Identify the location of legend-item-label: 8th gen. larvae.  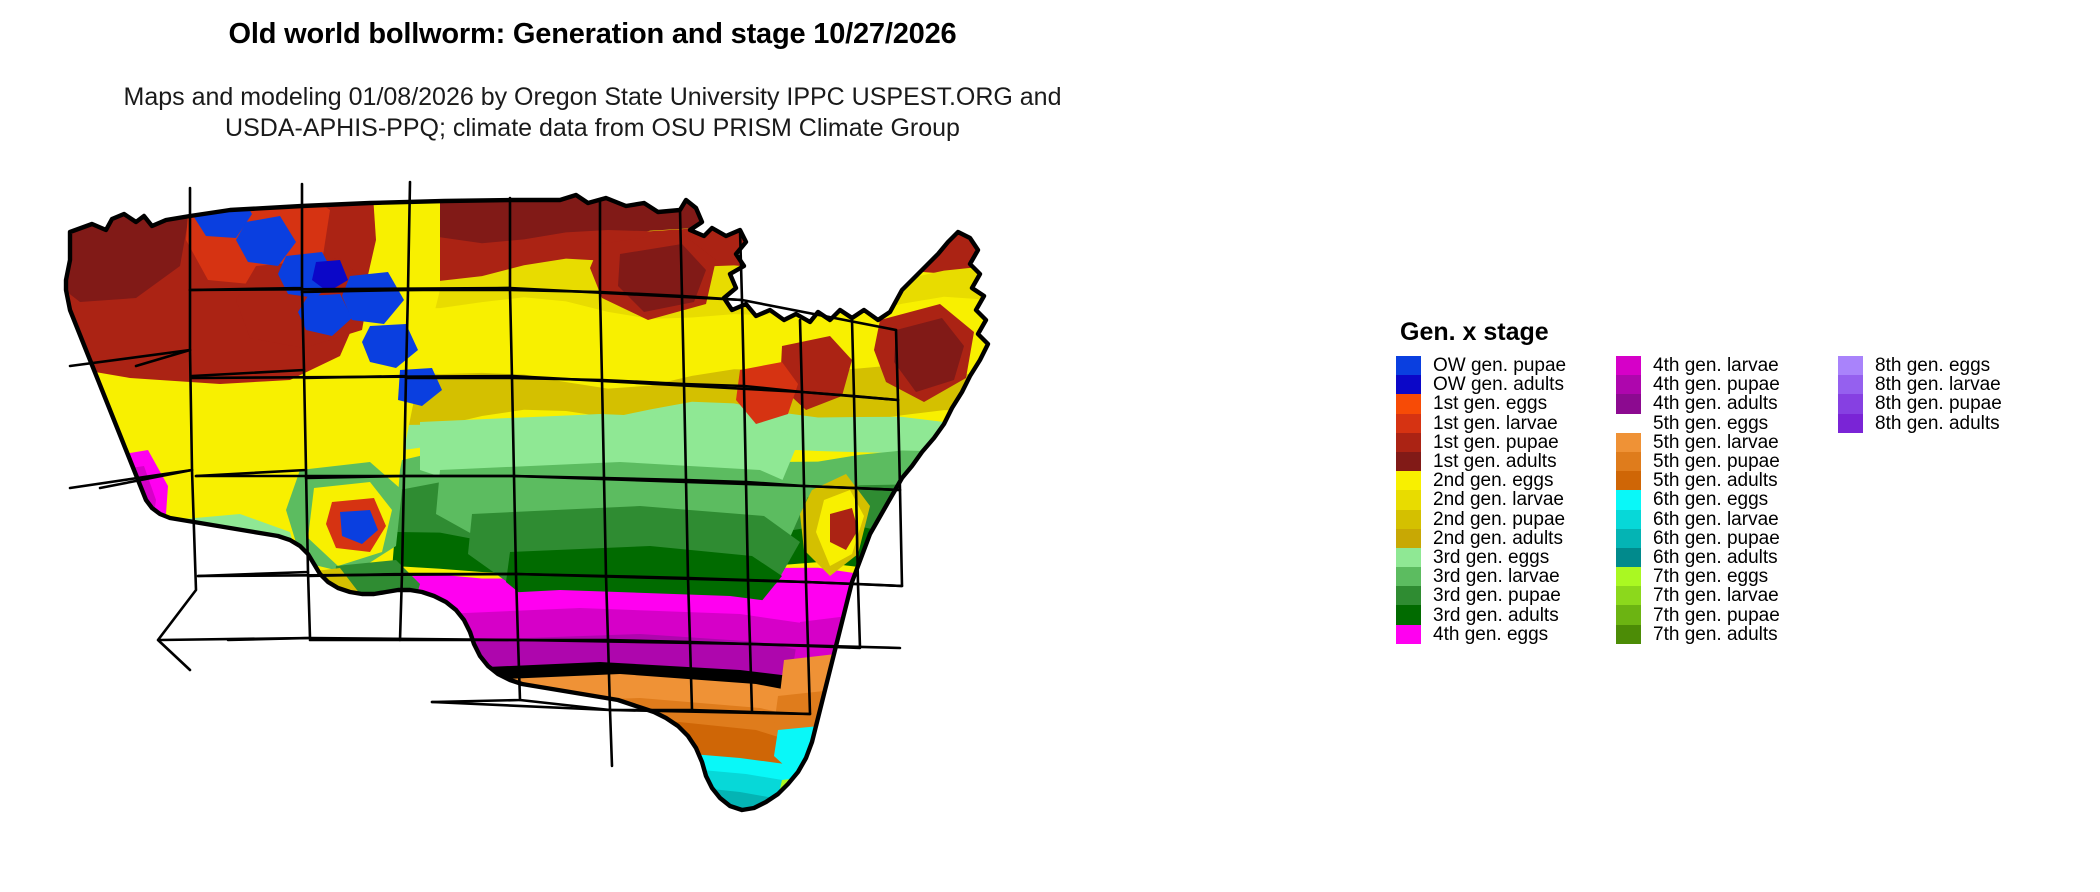
(1938, 385).